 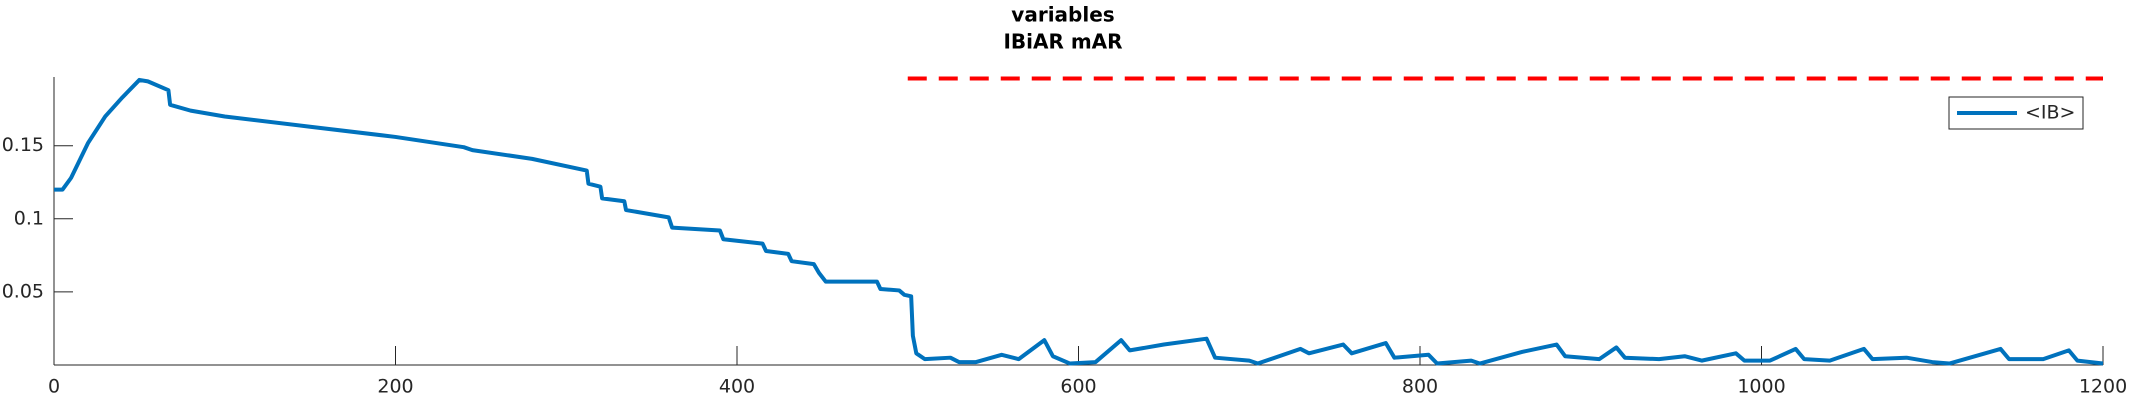 What do you see at coordinates (23, 145) in the screenshot?
I see `y-tick-label: 0.15` at bounding box center [23, 145].